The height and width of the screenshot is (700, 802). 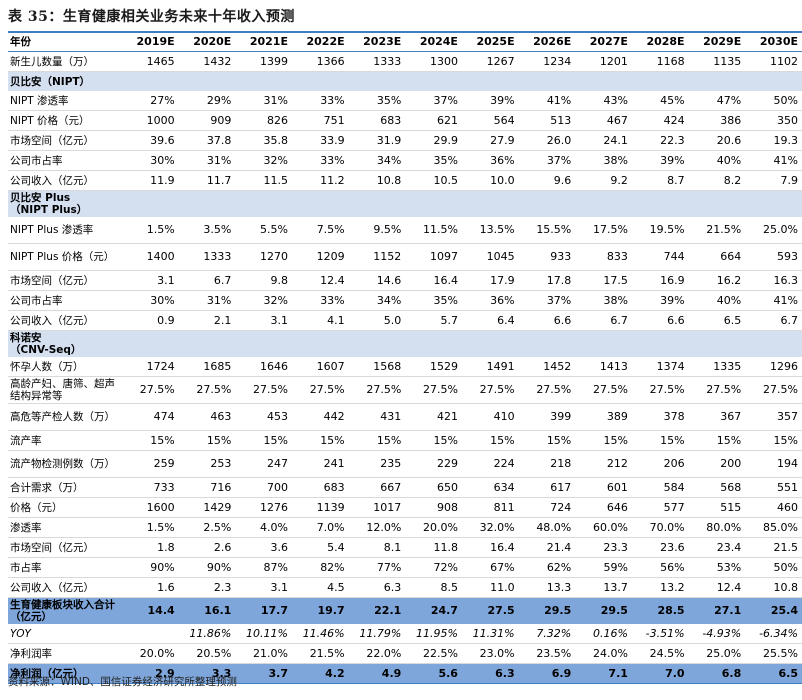 What do you see at coordinates (150, 300) in the screenshot?
I see `table-cell: 30%` at bounding box center [150, 300].